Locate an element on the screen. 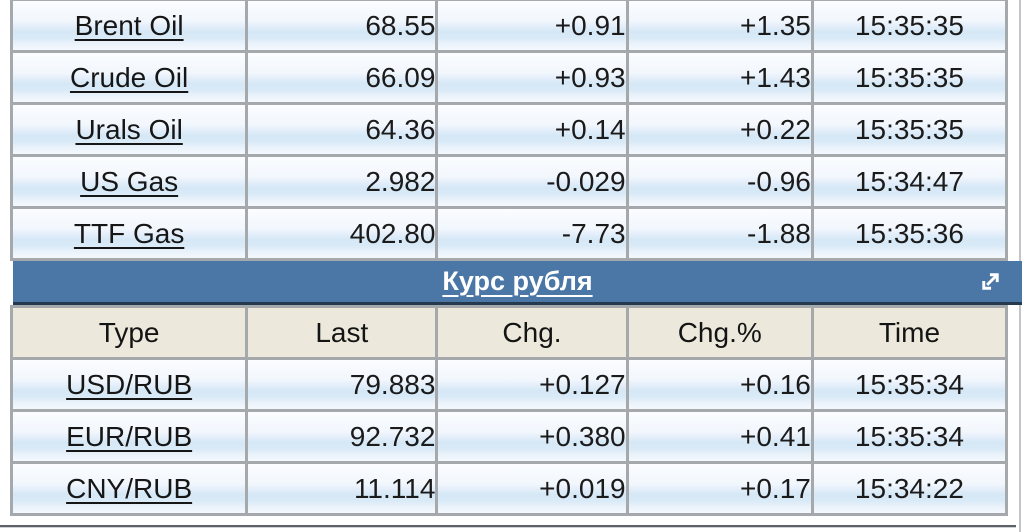 This screenshot has width=1027, height=532. instrument-link: Urals Oil is located at coordinates (129, 129).